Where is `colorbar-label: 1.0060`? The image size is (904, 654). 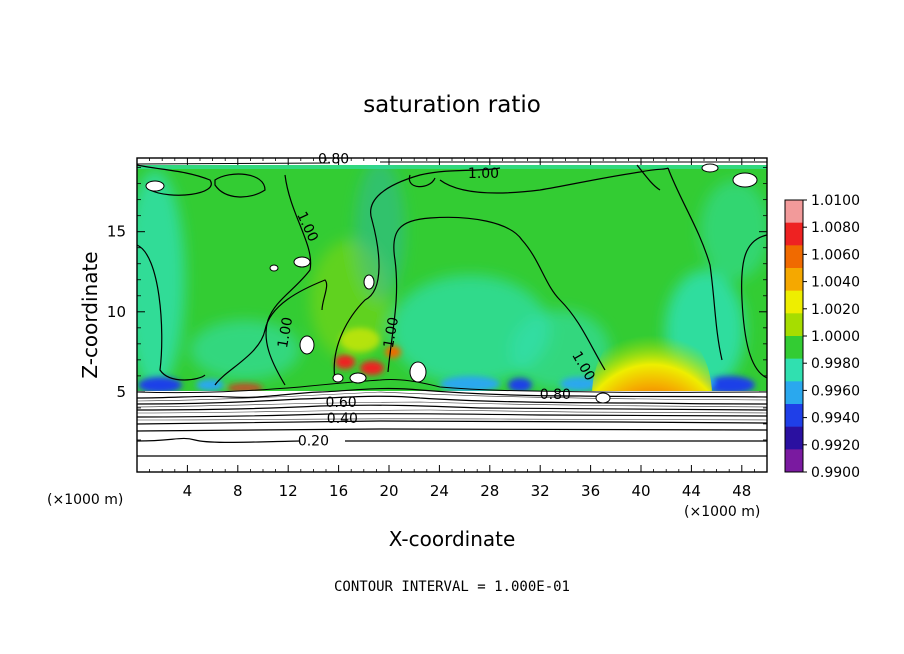 colorbar-label: 1.0060 is located at coordinates (835, 255).